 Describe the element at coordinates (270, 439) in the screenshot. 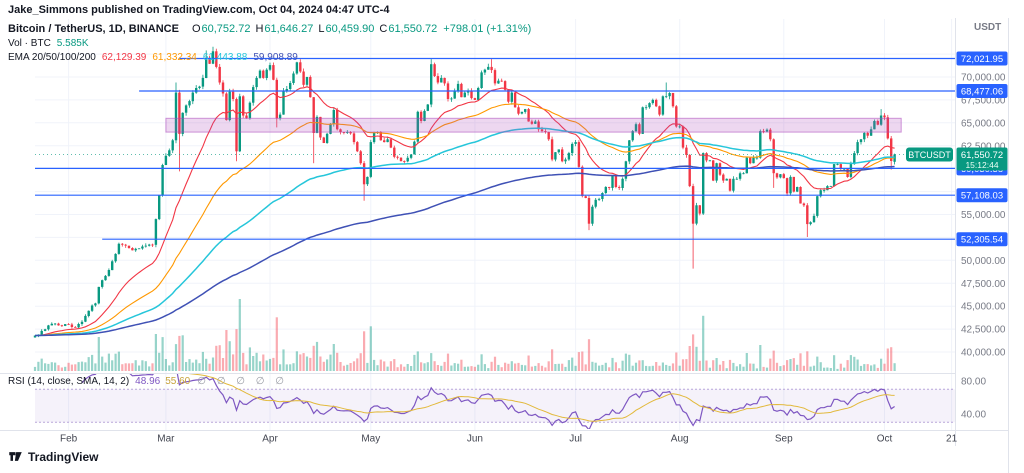

I see `svg-text: Apr` at that location.